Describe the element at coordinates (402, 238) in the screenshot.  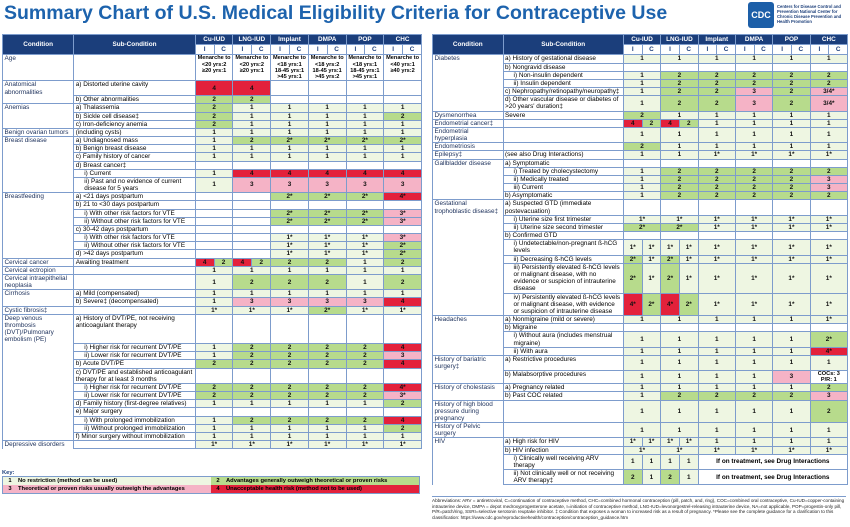
I see `category-cell: 3*` at that location.